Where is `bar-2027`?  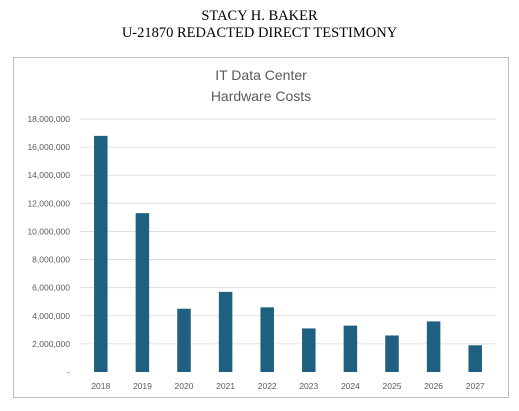 bar-2027 is located at coordinates (475, 358).